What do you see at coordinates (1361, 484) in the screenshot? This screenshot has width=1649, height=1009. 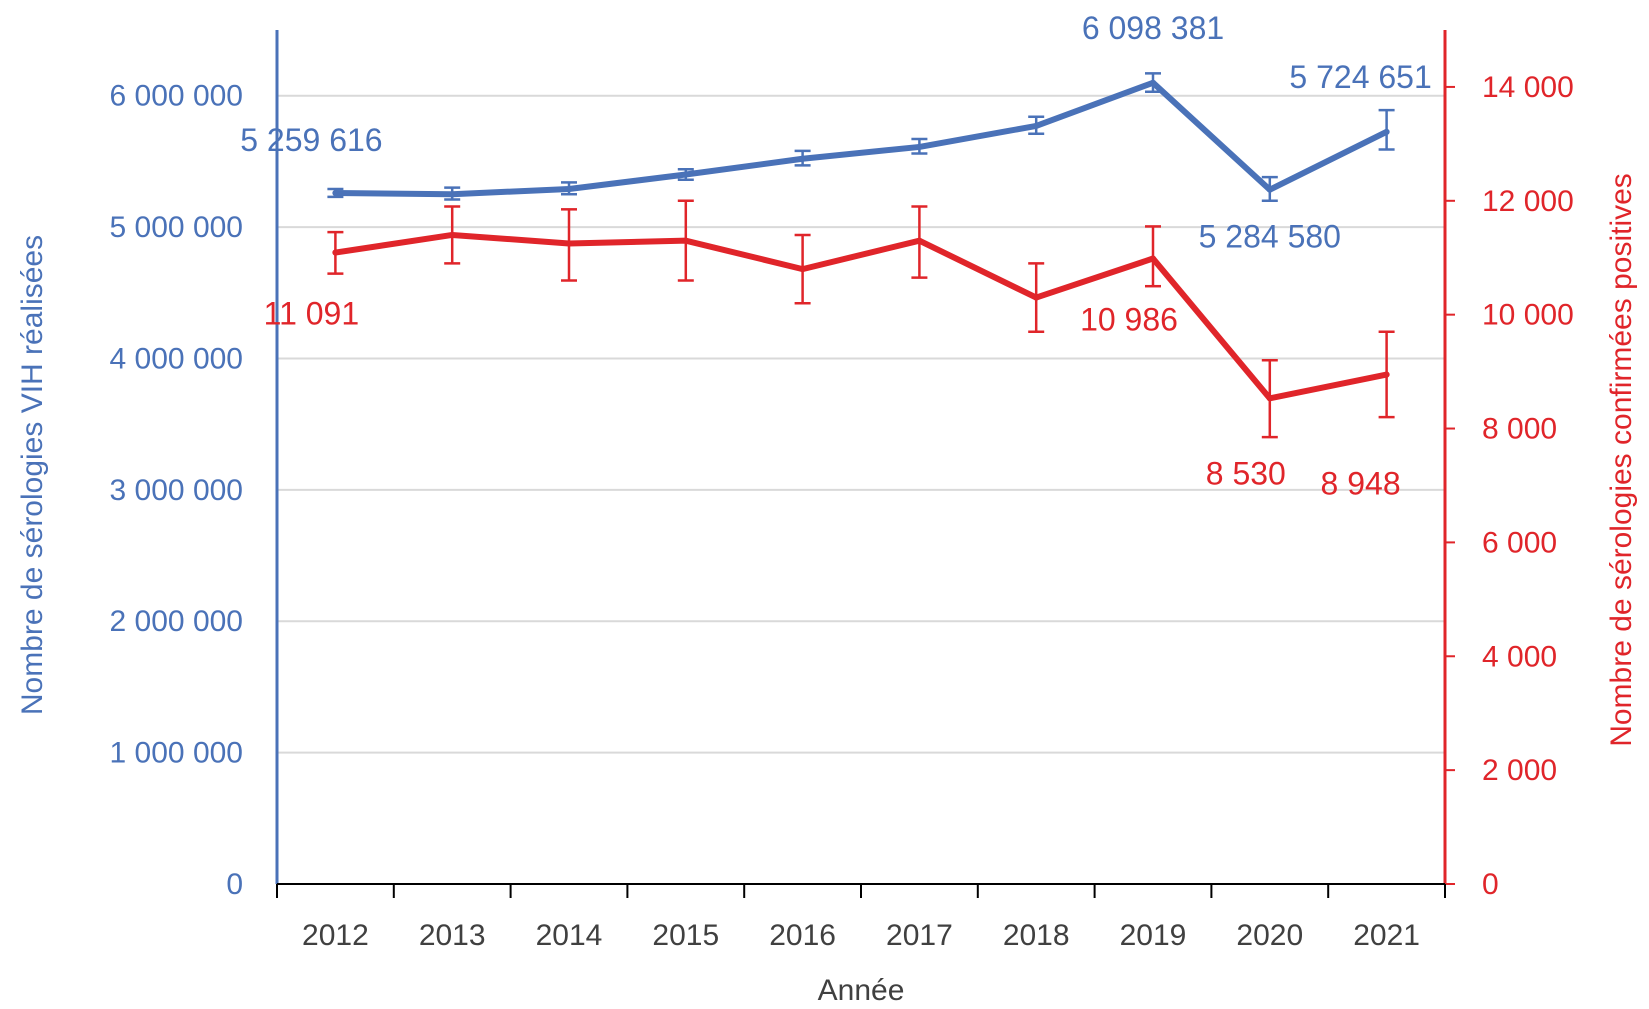 I see `data-label: 8 948` at bounding box center [1361, 484].